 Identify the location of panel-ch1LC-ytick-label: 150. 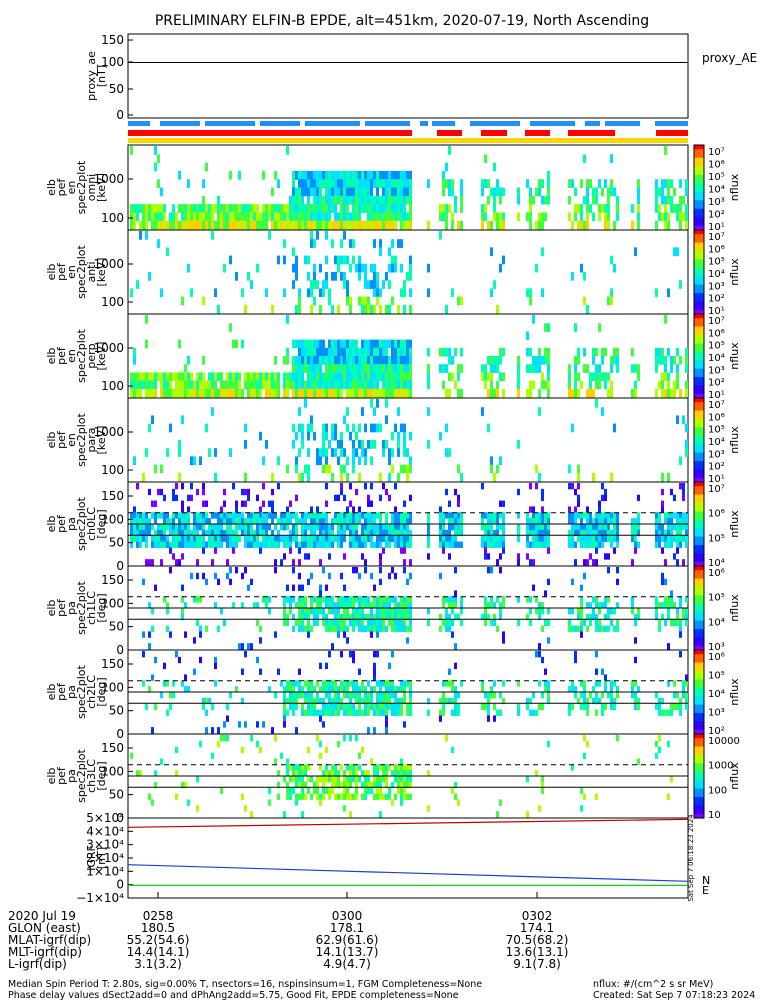
(112, 580).